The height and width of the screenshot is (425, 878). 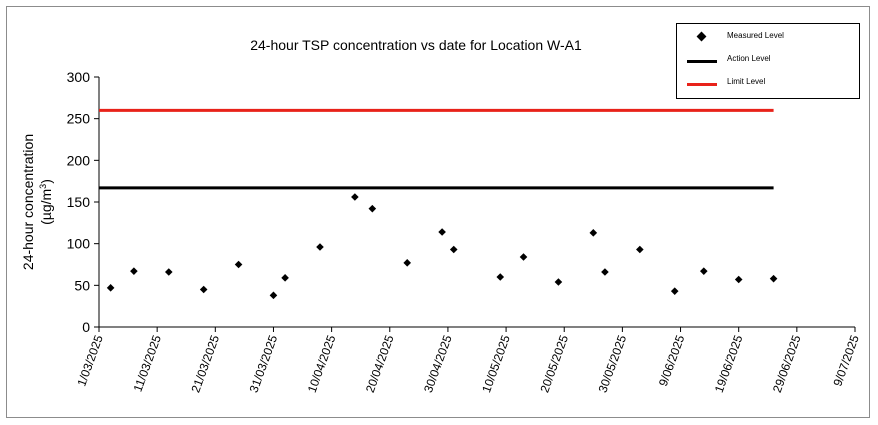 What do you see at coordinates (702, 84) in the screenshot?
I see `limit-line-swatch` at bounding box center [702, 84].